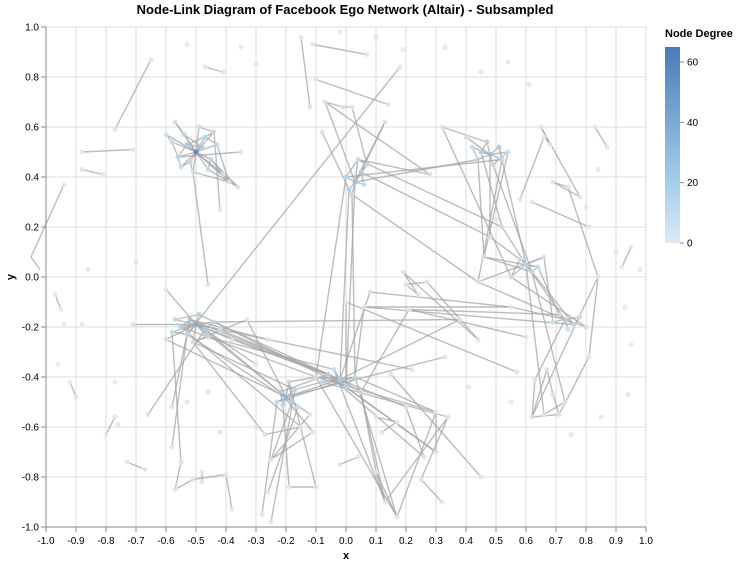 The height and width of the screenshot is (564, 738). What do you see at coordinates (436, 541) in the screenshot?
I see `x-tick-label: 0.3` at bounding box center [436, 541].